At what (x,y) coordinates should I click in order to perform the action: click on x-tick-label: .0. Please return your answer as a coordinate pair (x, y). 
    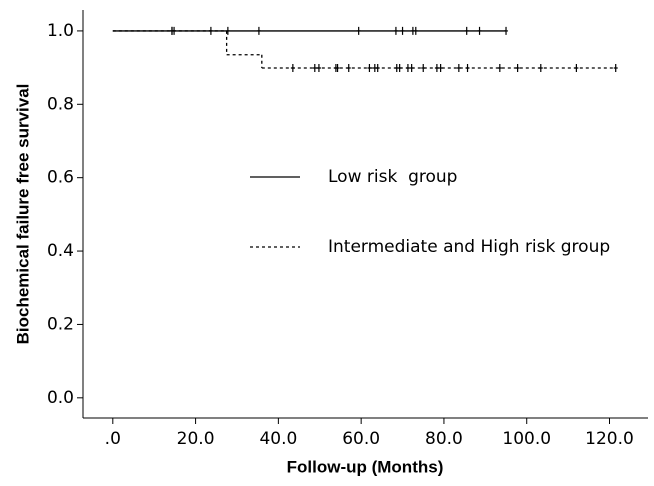
    Looking at the image, I should click on (113, 439).